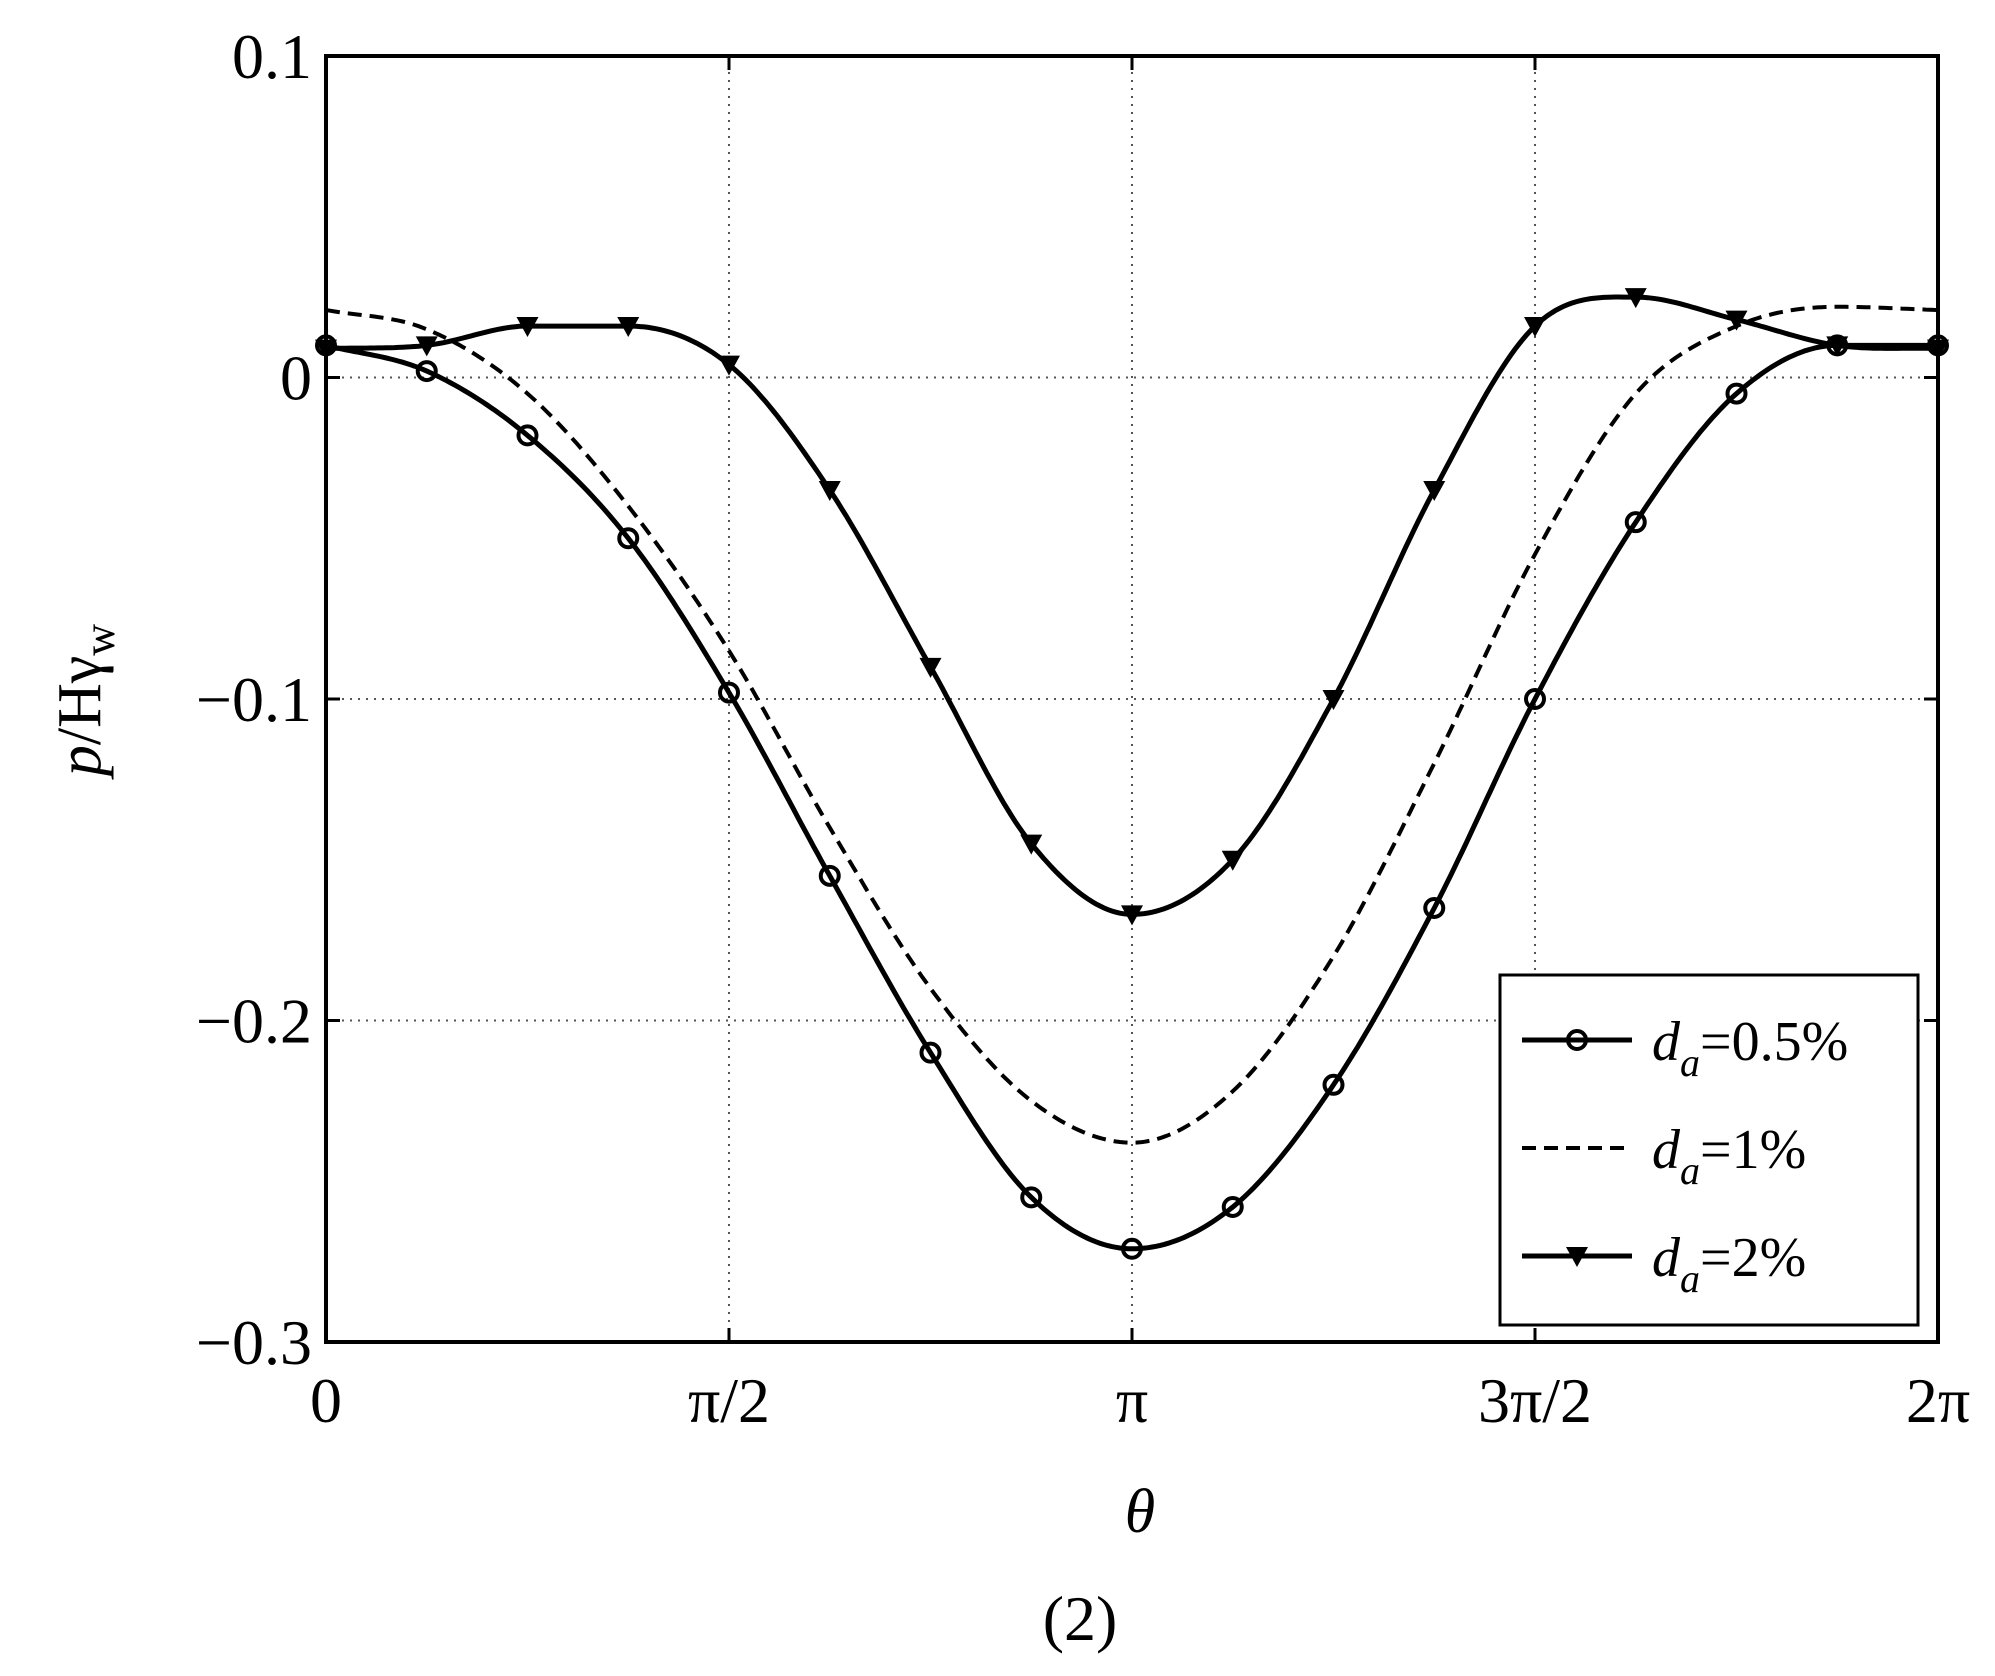 Image resolution: width=1995 pixels, height=1676 pixels. I want to click on y-tick-label: −0.3, so click(254, 1342).